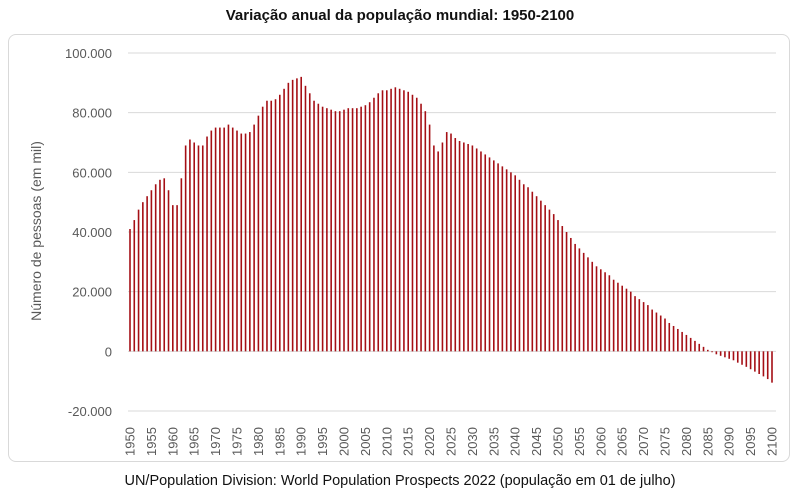  What do you see at coordinates (92, 172) in the screenshot?
I see `y-tick-label: 60.000` at bounding box center [92, 172].